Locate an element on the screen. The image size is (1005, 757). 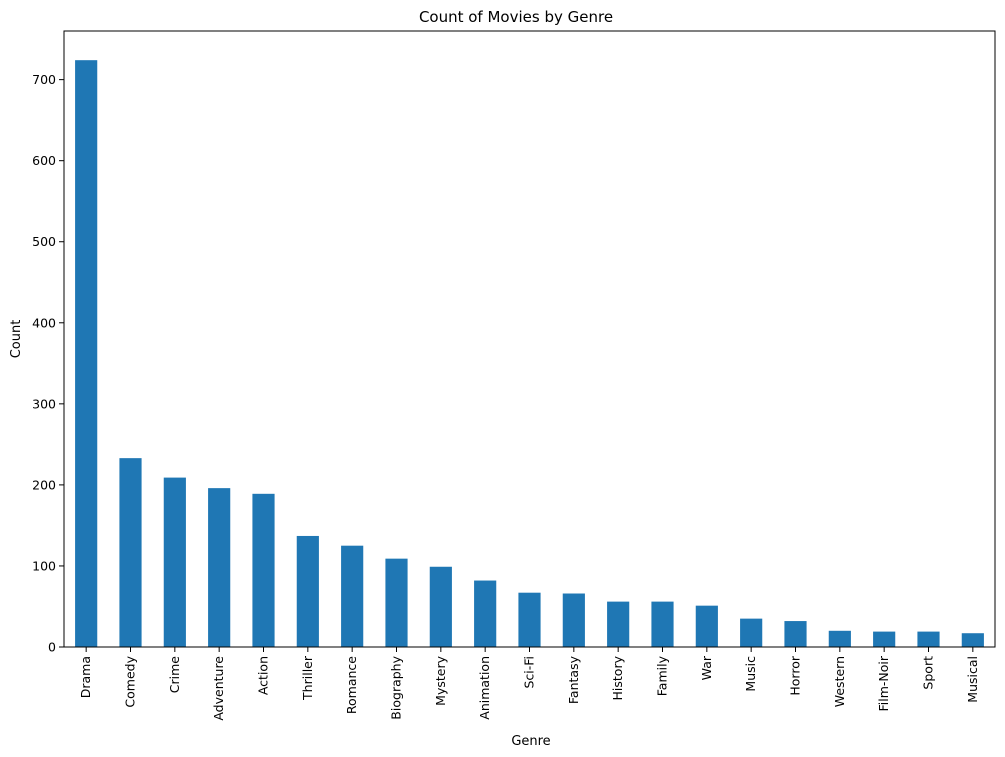
x-tick-label: History is located at coordinates (617, 677).